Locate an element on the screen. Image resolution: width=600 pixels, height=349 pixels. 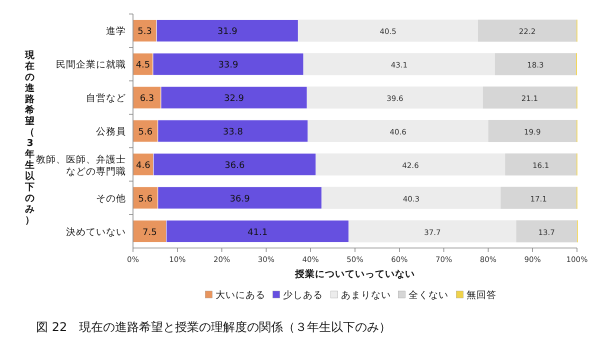
y-tick-label: 進学 is located at coordinates (116, 31).